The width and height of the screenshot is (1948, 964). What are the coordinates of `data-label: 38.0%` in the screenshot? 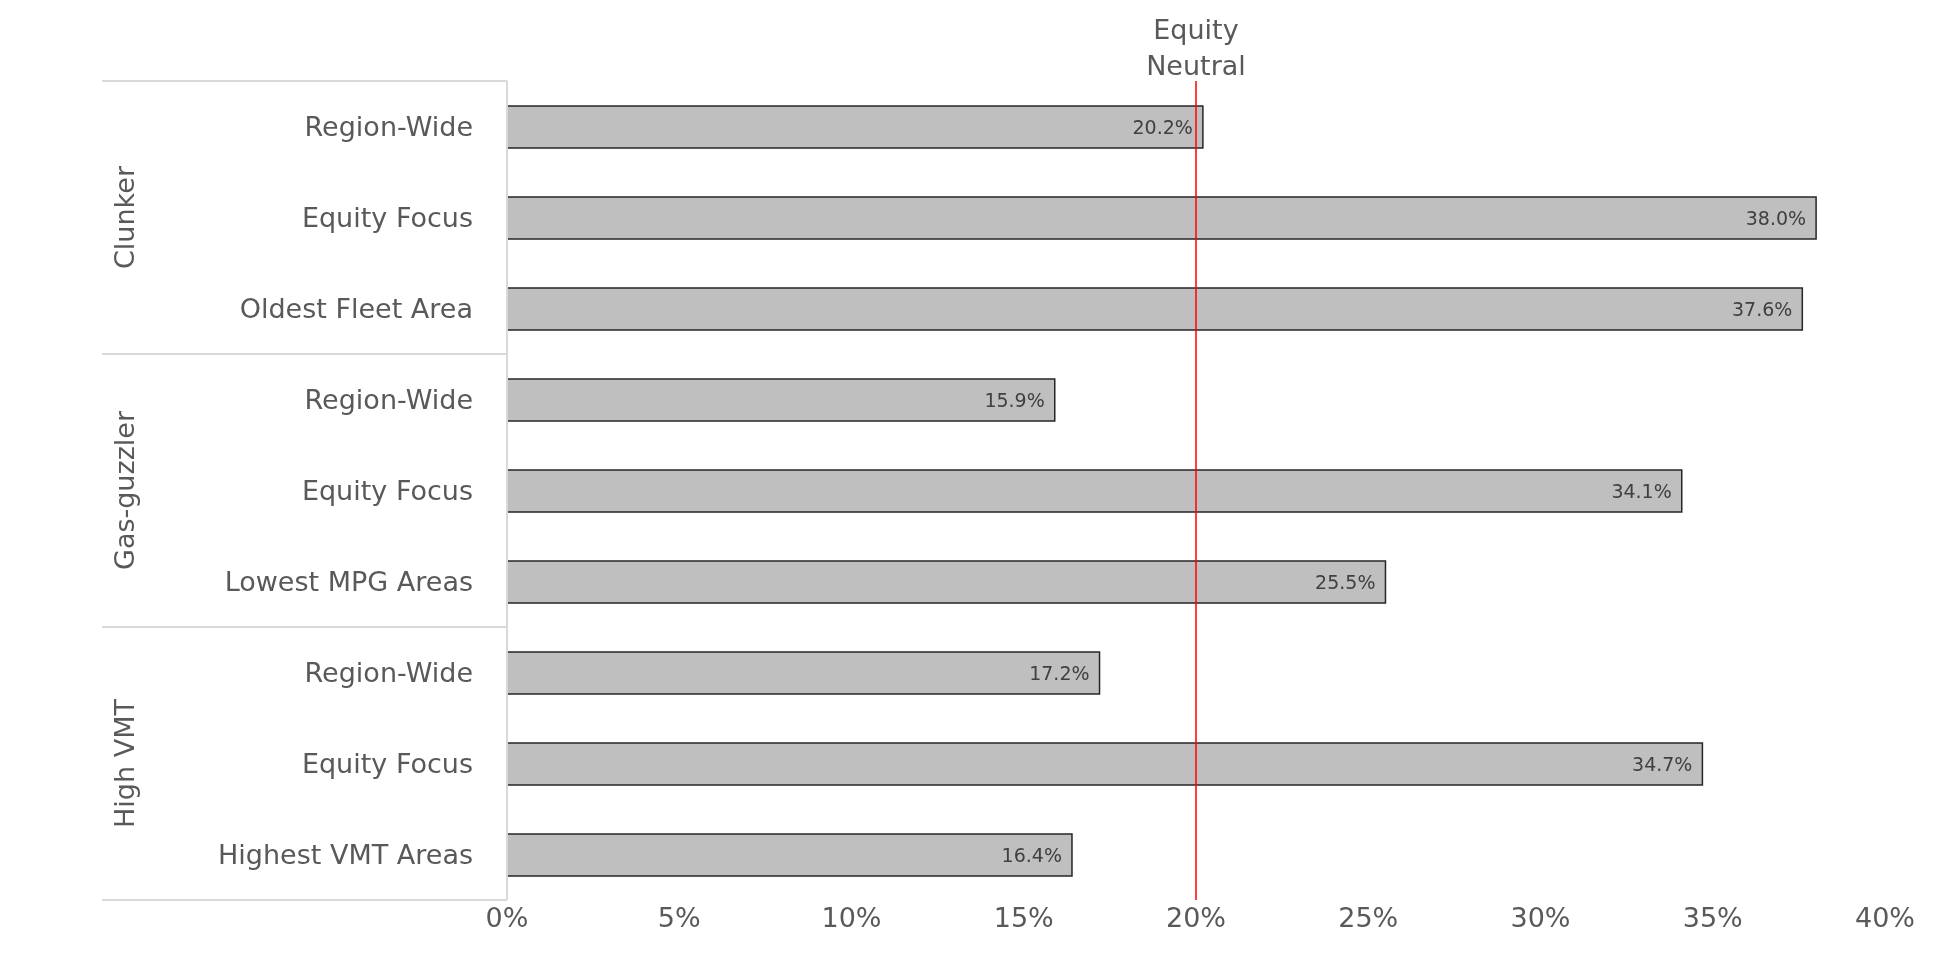 It's located at (1776, 217).